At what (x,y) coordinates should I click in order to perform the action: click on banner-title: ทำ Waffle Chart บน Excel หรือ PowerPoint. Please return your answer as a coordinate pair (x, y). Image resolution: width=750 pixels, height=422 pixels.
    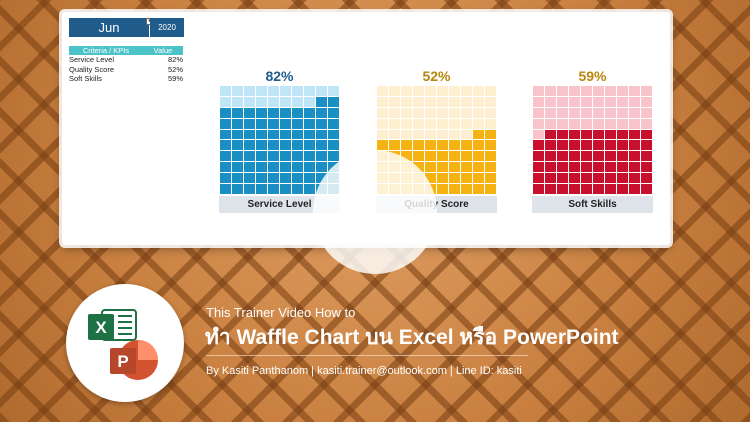
    Looking at the image, I should click on (412, 337).